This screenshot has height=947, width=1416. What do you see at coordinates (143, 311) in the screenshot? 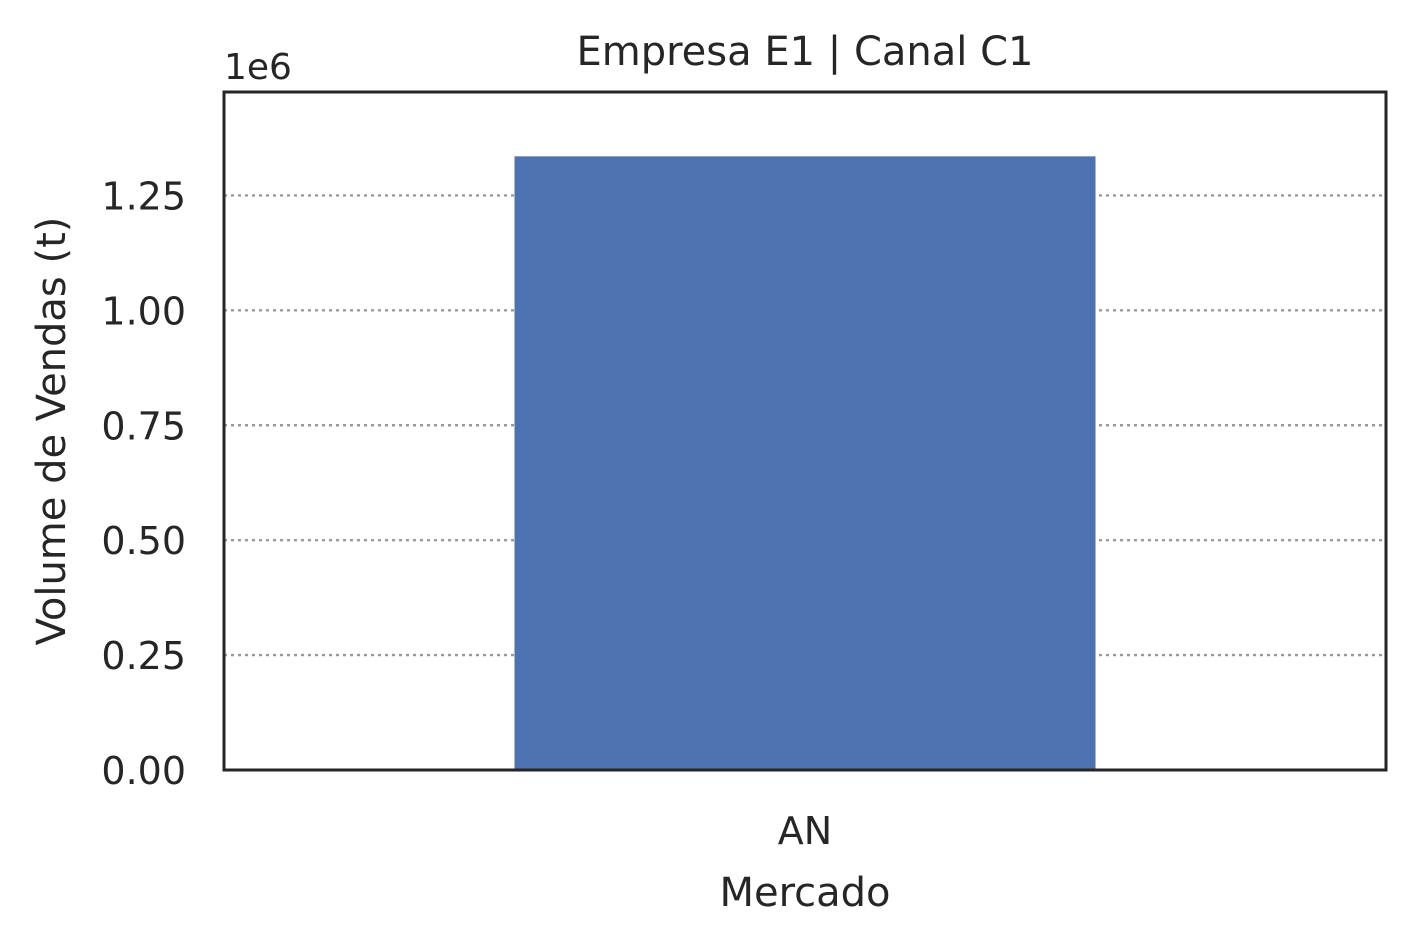
I see `y-tick-label: 1.00` at bounding box center [143, 311].